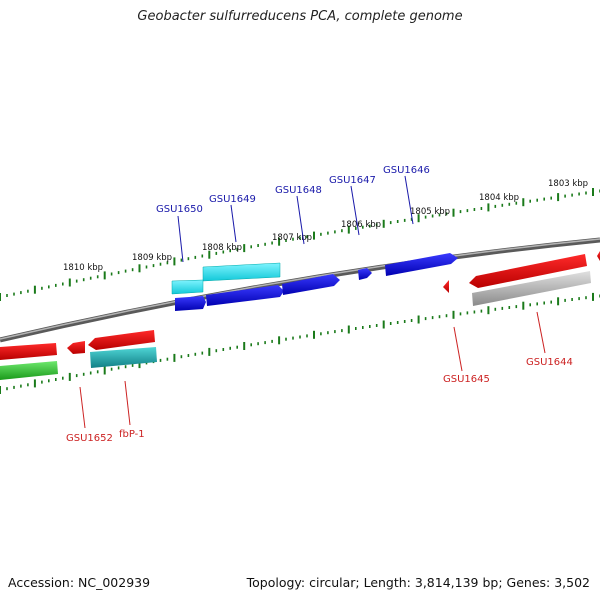 This screenshot has height=600, width=600. What do you see at coordinates (311, 284) in the screenshot?
I see `gene-gsu1648` at bounding box center [311, 284].